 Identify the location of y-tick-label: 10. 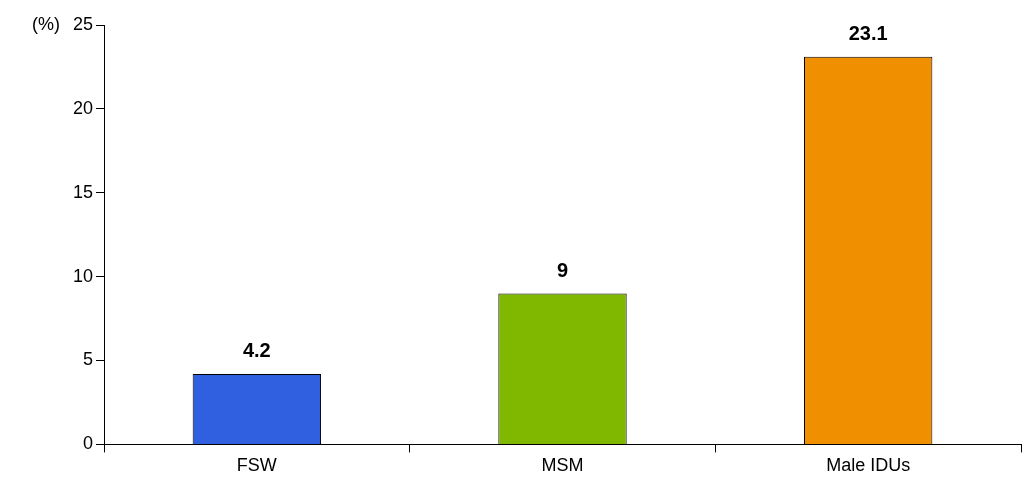
(83, 275).